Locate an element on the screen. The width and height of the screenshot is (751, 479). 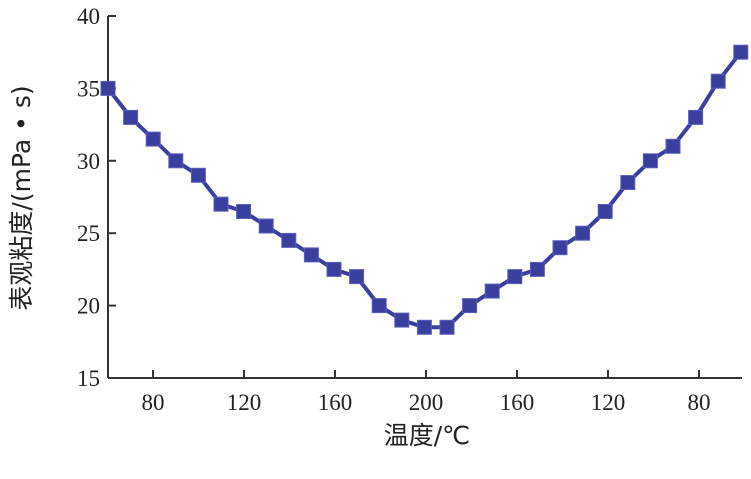
y-tick-label: 20 is located at coordinates (88, 306).